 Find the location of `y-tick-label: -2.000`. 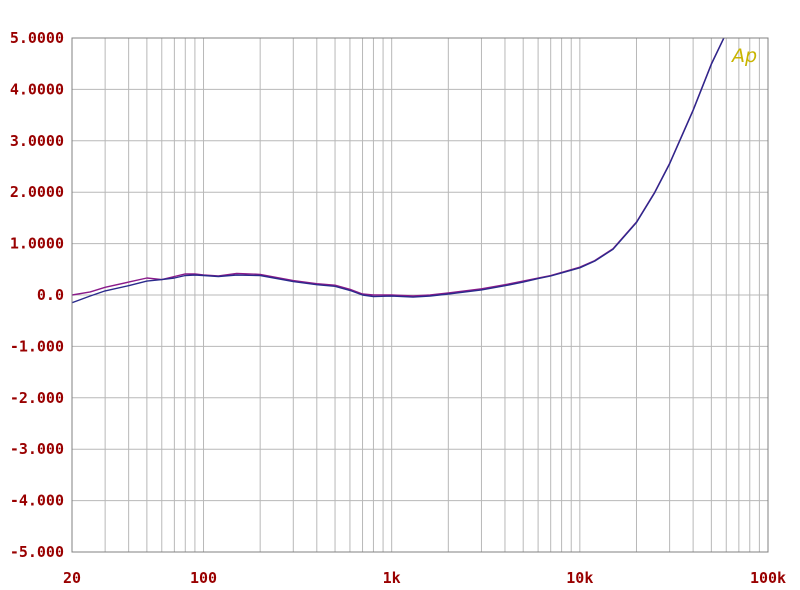

y-tick-label: -2.000 is located at coordinates (37, 398).